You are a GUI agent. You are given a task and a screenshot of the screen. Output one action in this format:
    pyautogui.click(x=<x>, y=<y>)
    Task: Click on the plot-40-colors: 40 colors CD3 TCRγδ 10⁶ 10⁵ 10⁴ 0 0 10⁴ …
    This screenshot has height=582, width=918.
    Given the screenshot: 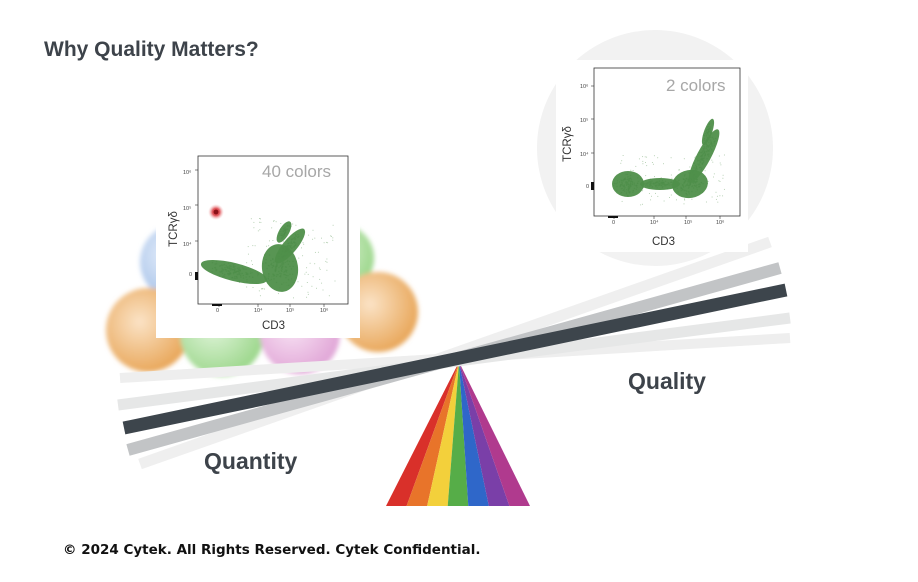 What is the action you would take?
    pyautogui.click(x=258, y=243)
    